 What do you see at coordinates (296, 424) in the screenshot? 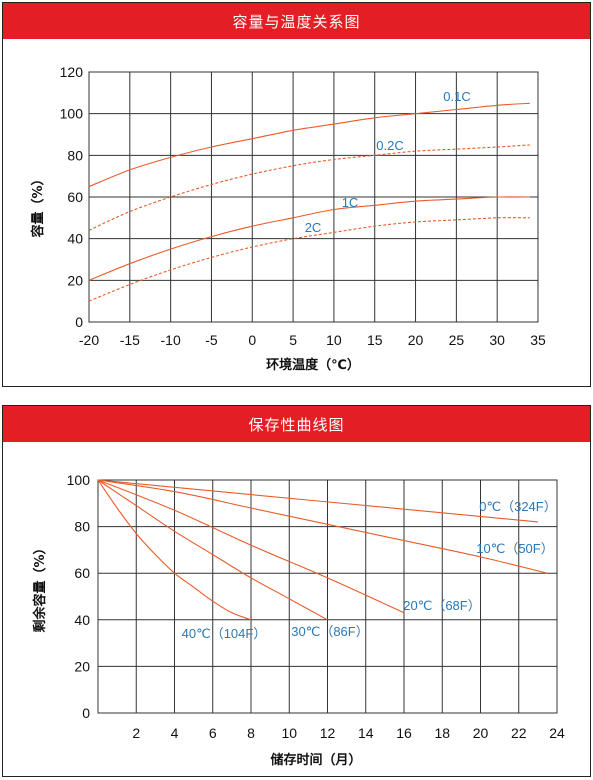
I see `chart-title: 保存性曲线图` at bounding box center [296, 424].